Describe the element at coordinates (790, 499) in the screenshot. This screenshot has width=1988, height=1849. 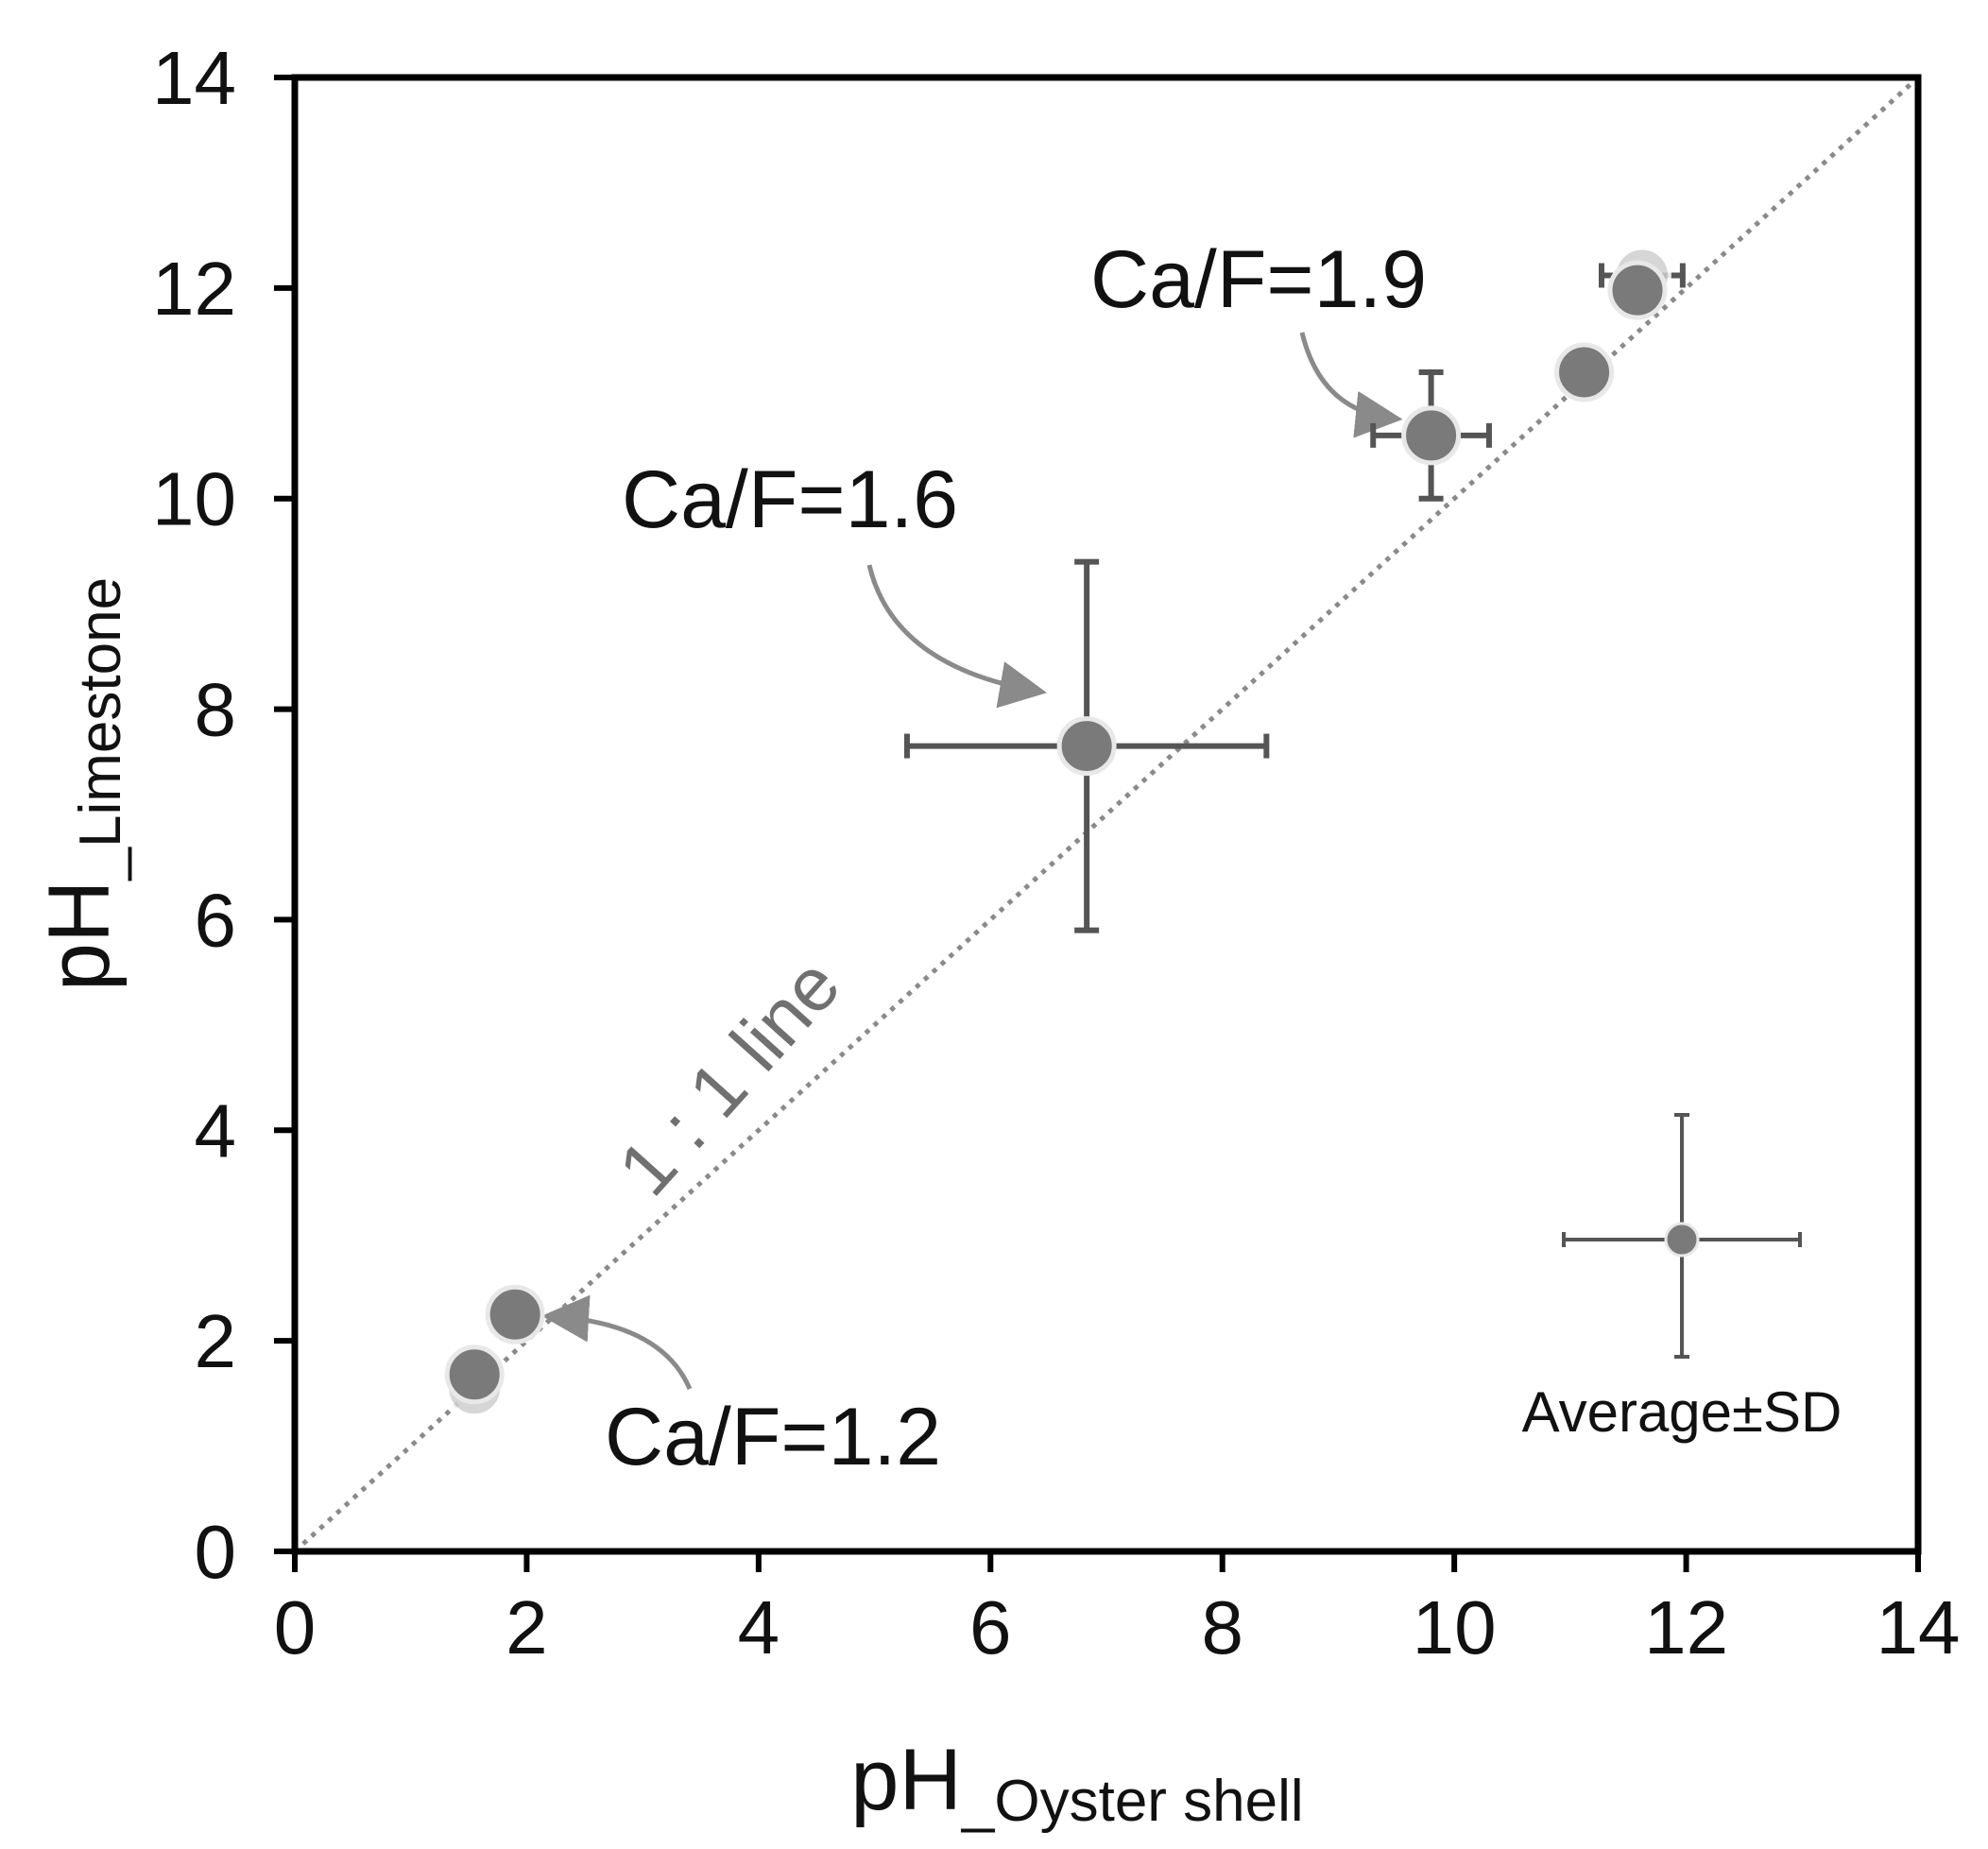
I see `annotation-ca-f-1-6: Ca/F=1.6` at that location.